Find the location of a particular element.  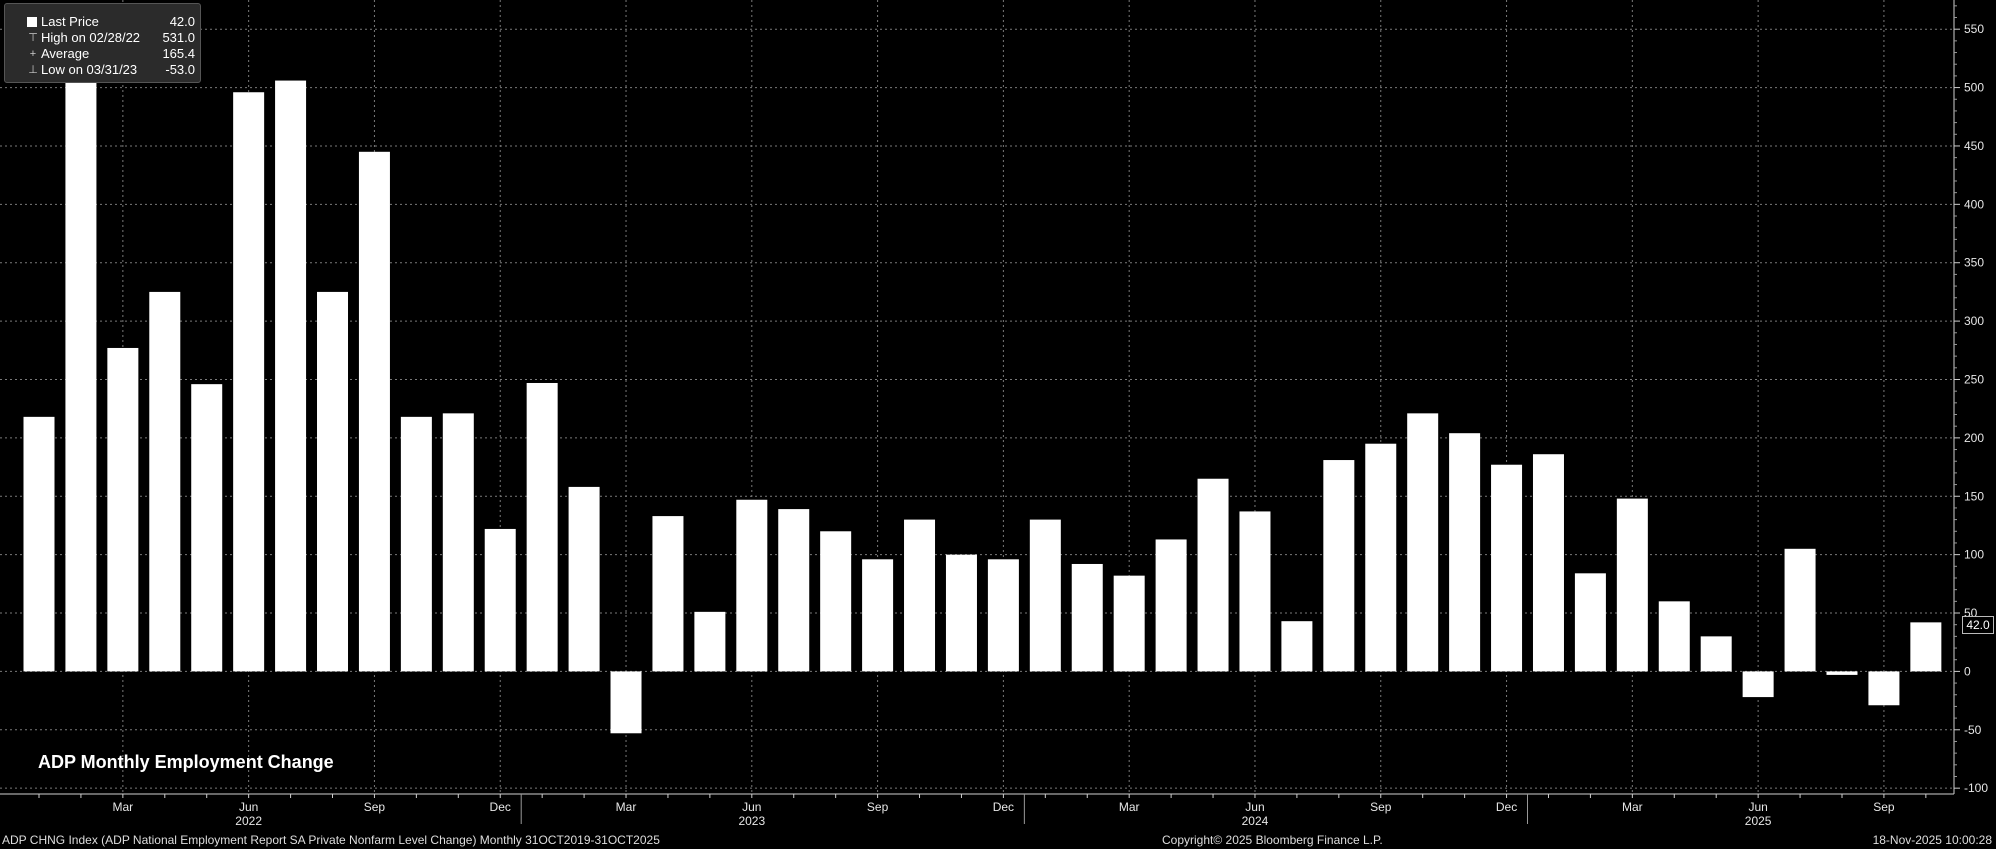

year-label: 2025 is located at coordinates (1758, 821).